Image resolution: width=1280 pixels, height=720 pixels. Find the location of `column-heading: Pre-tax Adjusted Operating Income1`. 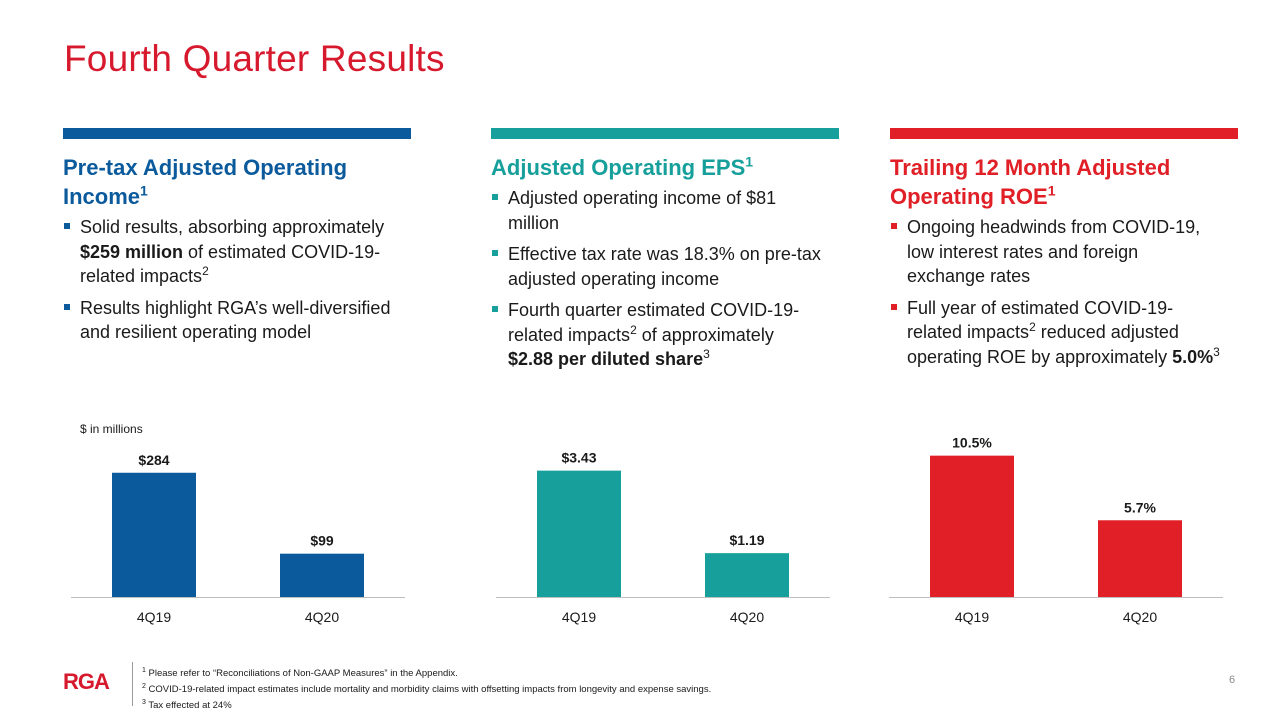

column-heading: Pre-tax Adjusted Operating Income1 is located at coordinates (237, 182).